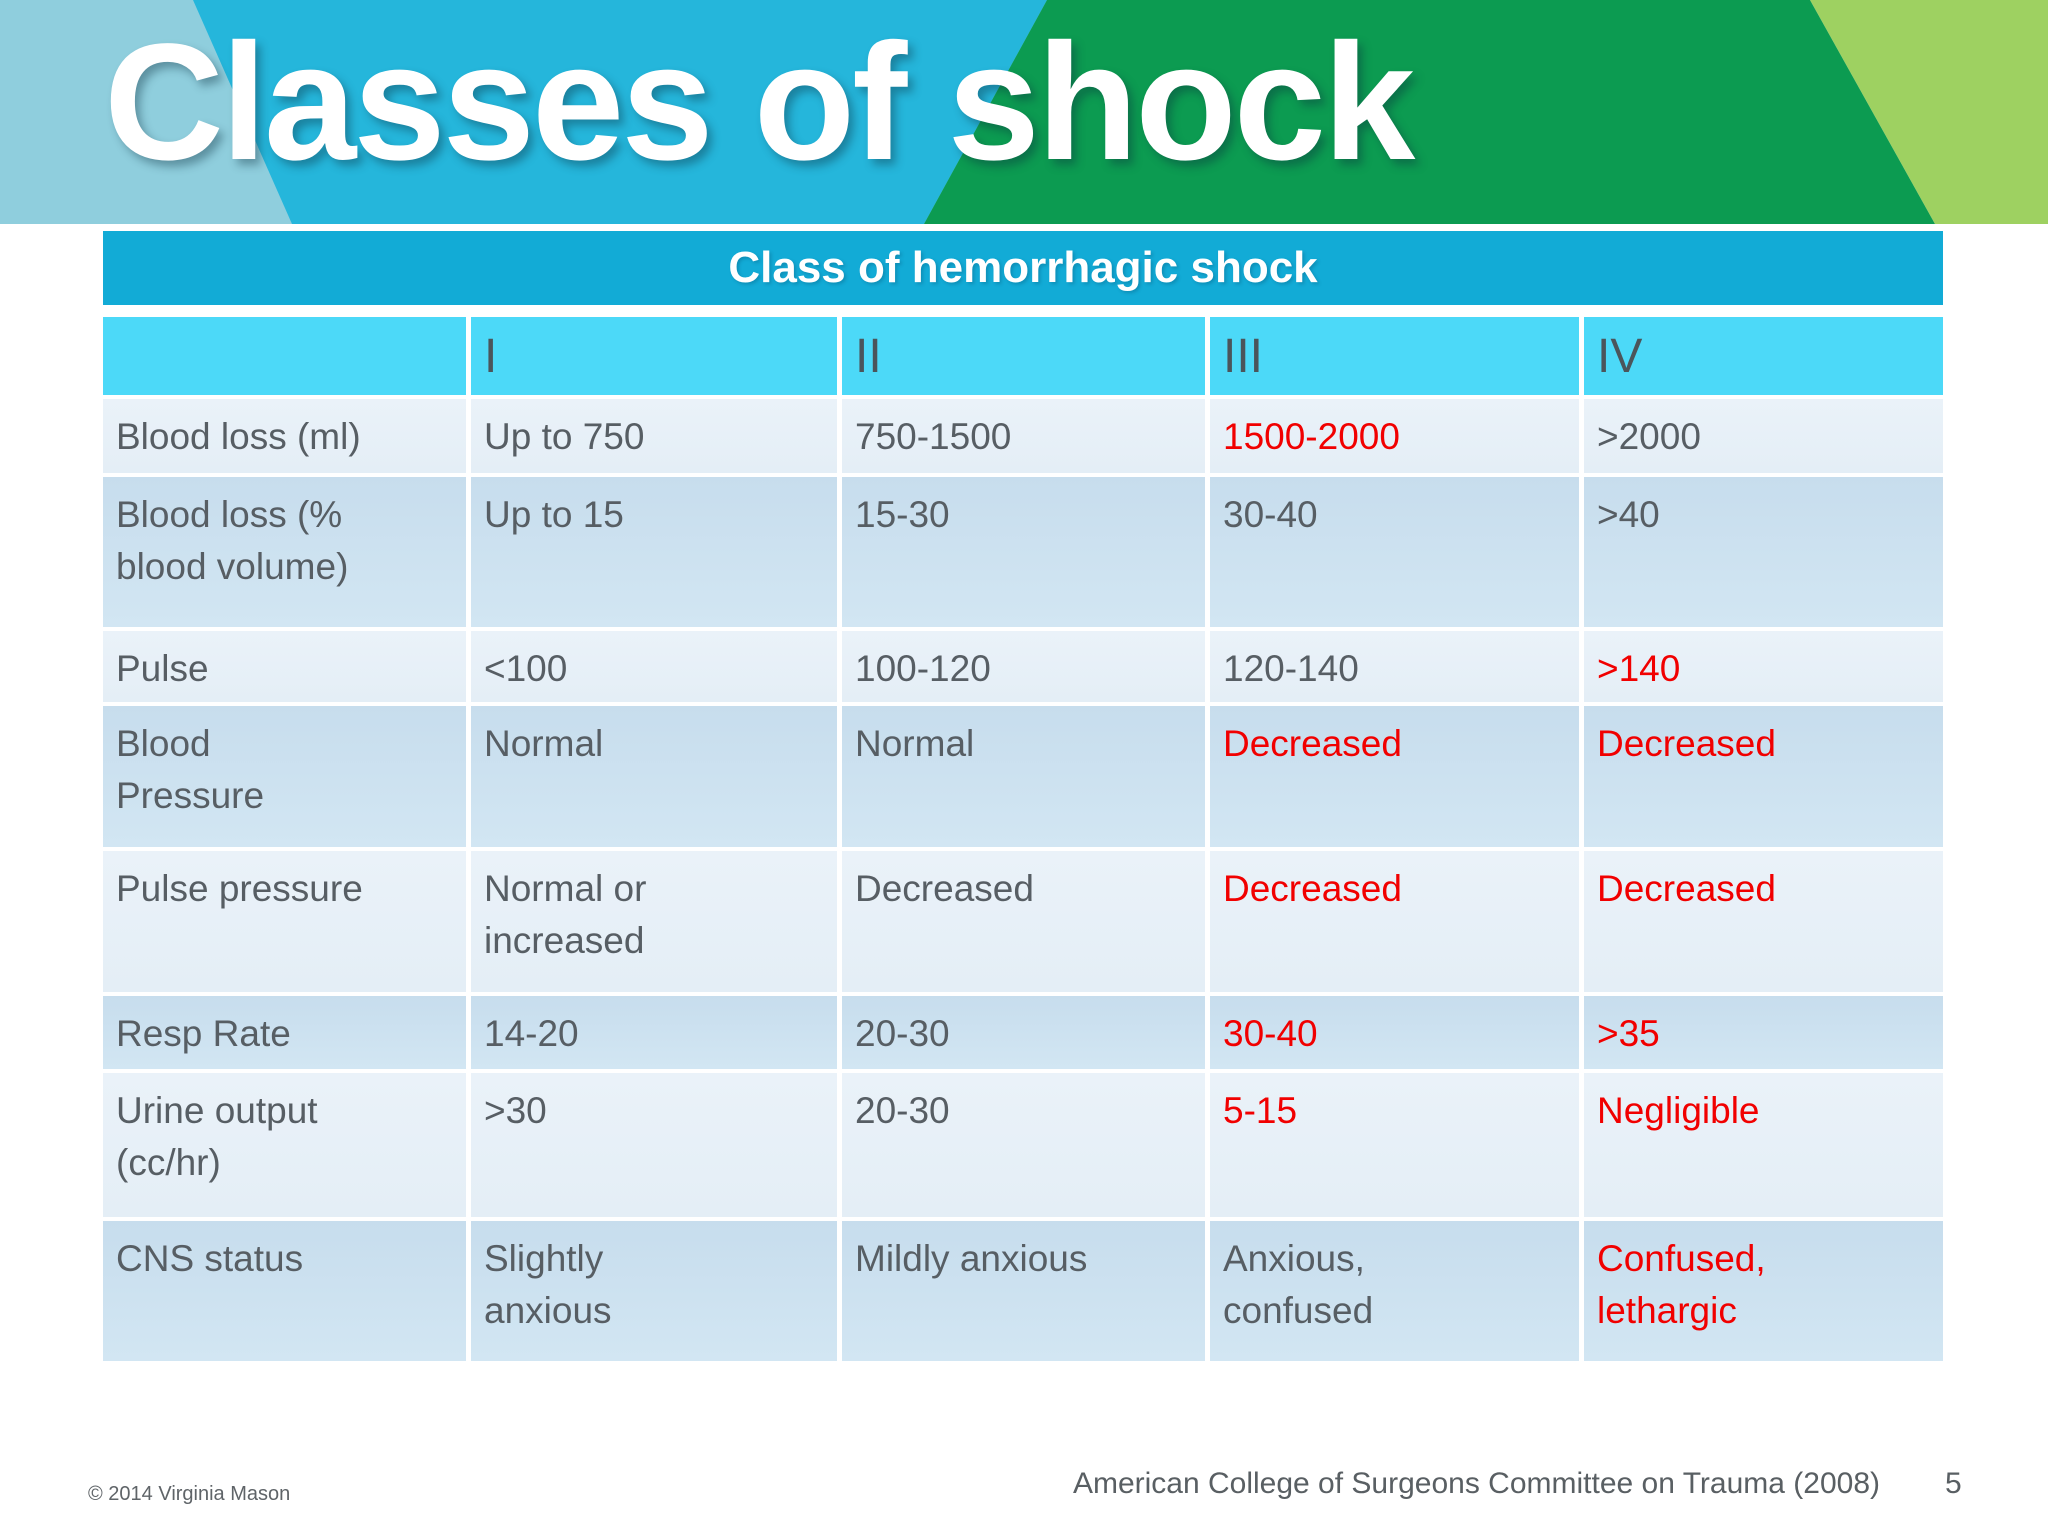 This screenshot has height=1536, width=2048. What do you see at coordinates (1394, 356) in the screenshot?
I see `column-header-class-iii: III` at bounding box center [1394, 356].